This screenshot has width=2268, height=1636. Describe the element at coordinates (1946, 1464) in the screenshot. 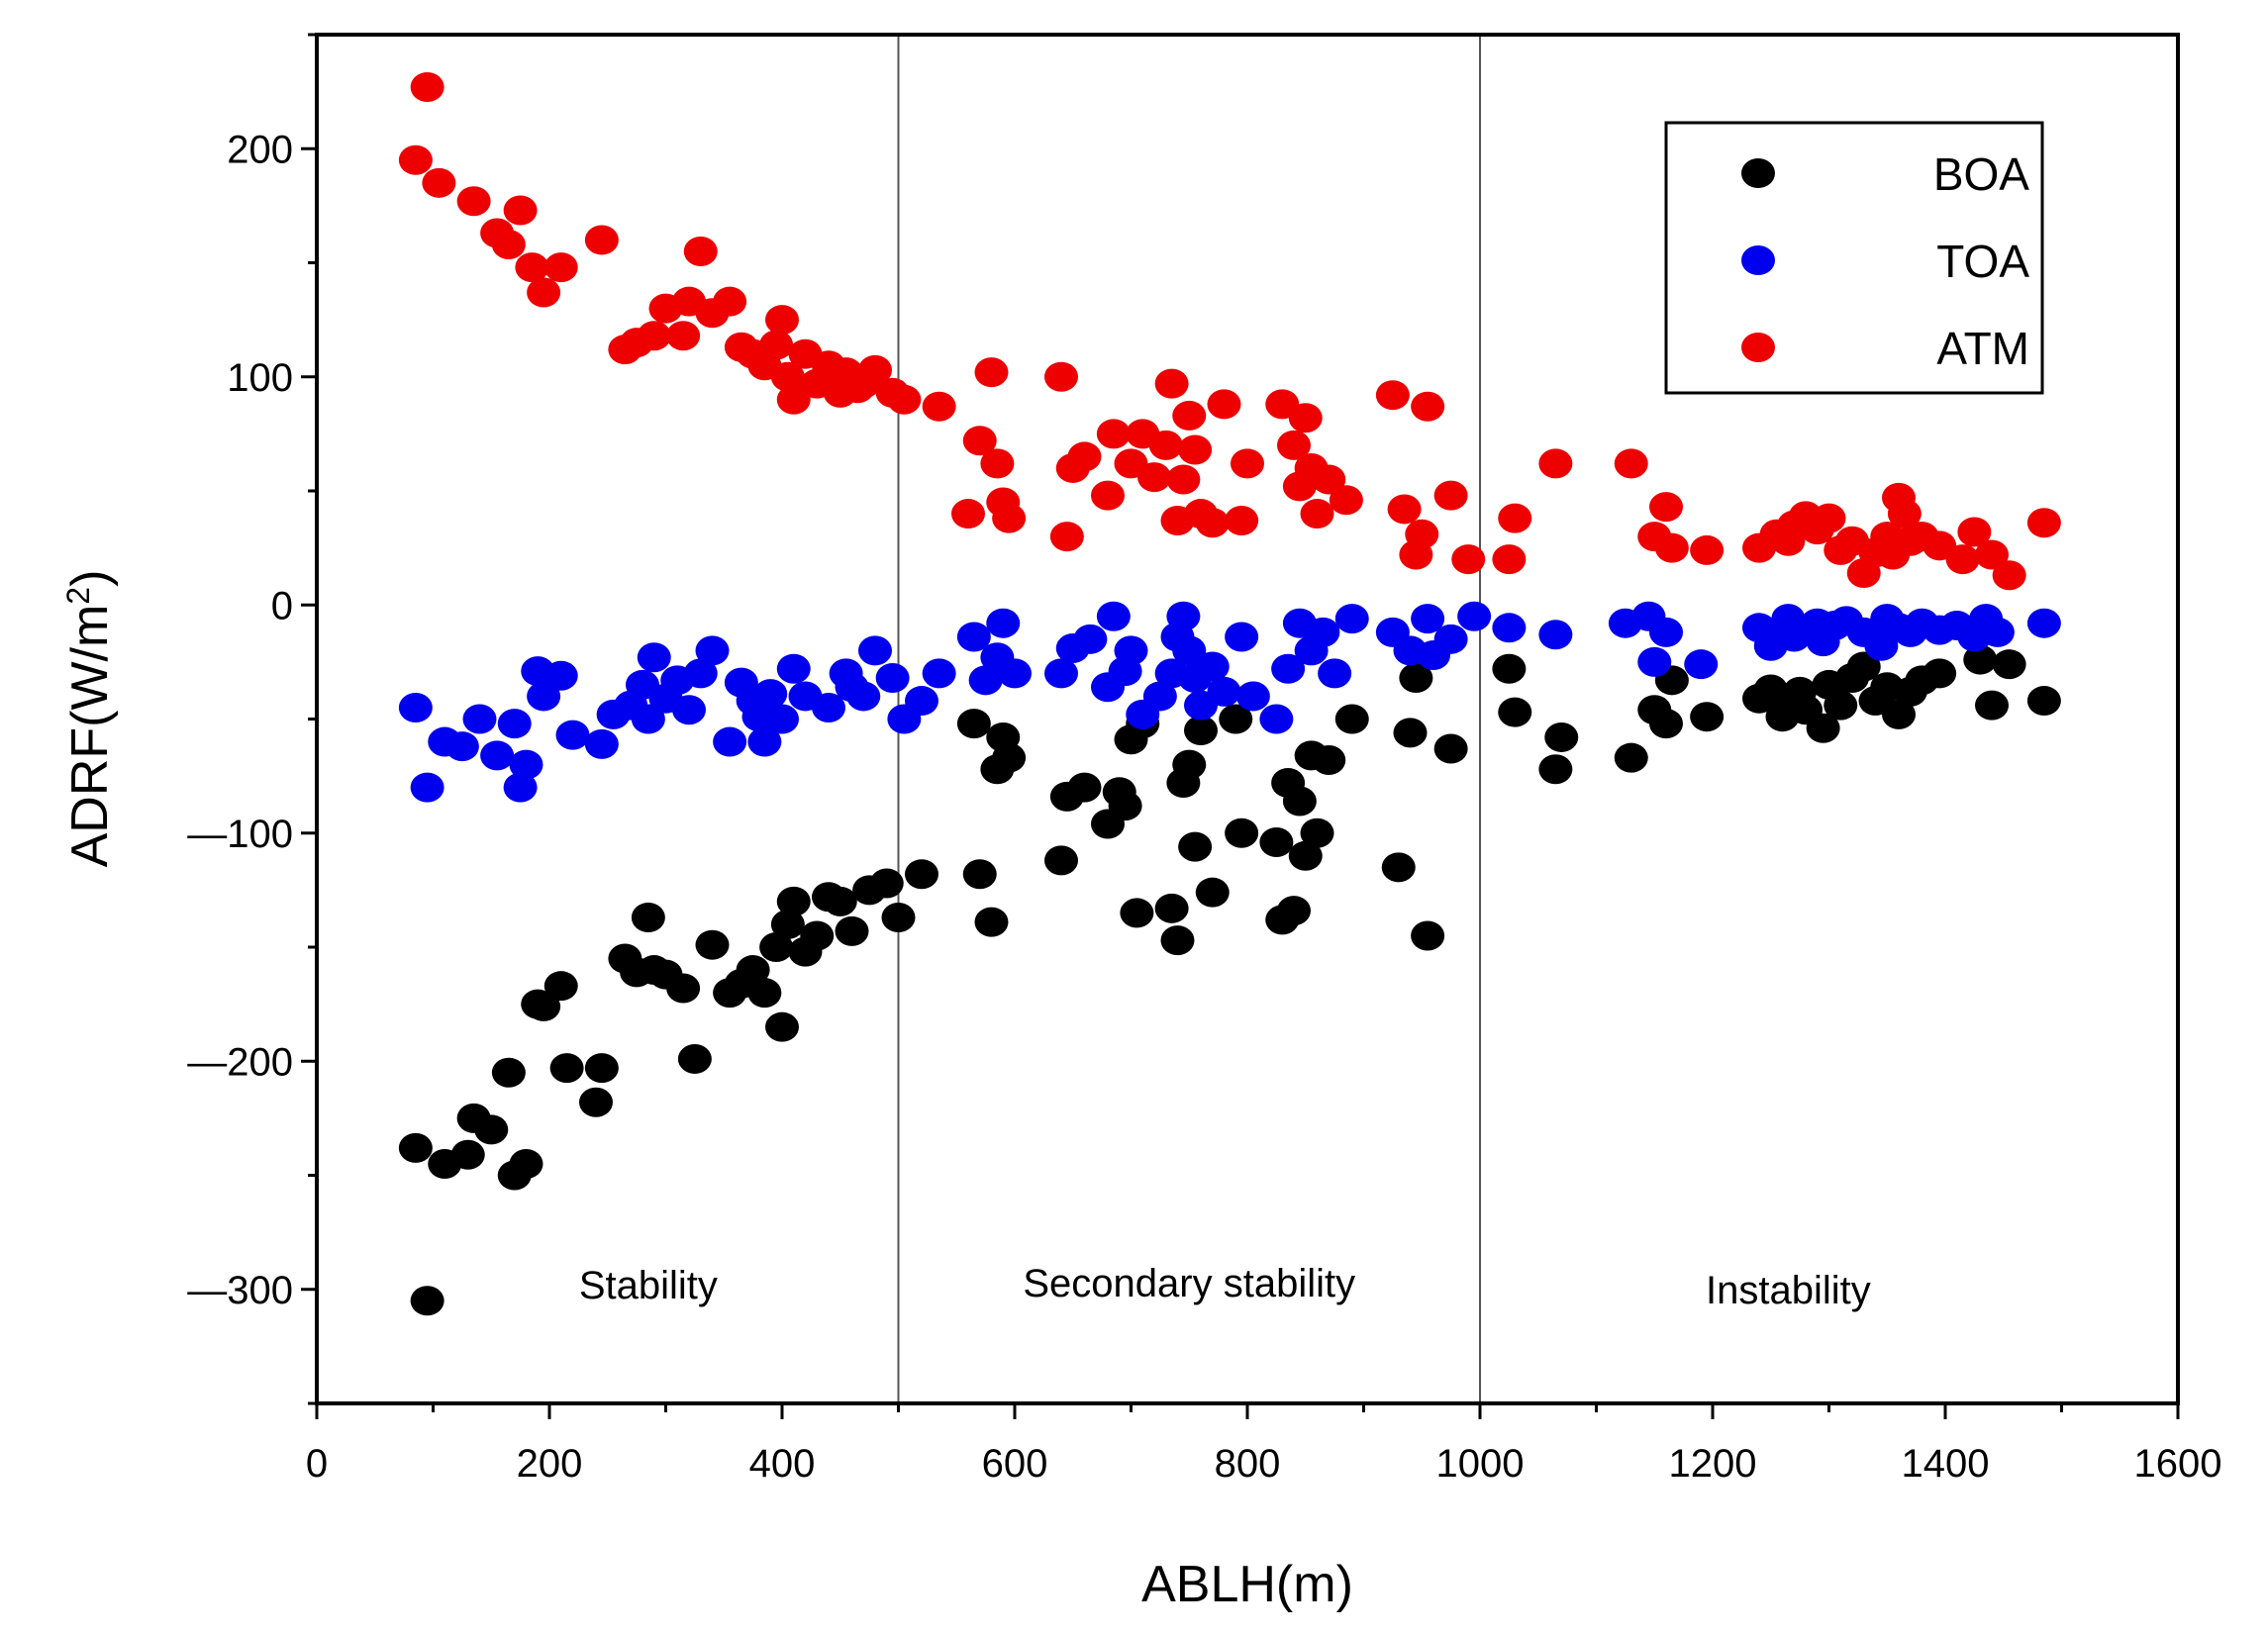

I see `x-tick-label: 1400` at that location.